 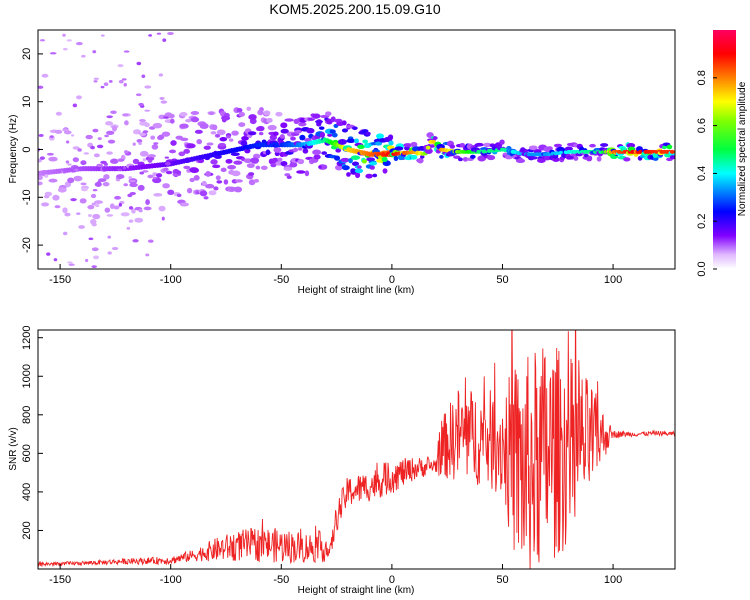 What do you see at coordinates (742, 148) in the screenshot?
I see `colorbar-label: Normalized spectral amplitude` at bounding box center [742, 148].